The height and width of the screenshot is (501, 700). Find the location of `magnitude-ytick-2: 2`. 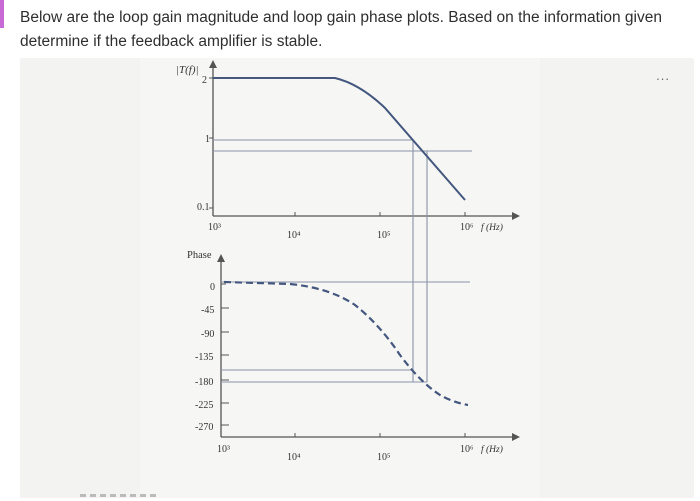

magnitude-ytick-2: 2 is located at coordinates (204, 80).